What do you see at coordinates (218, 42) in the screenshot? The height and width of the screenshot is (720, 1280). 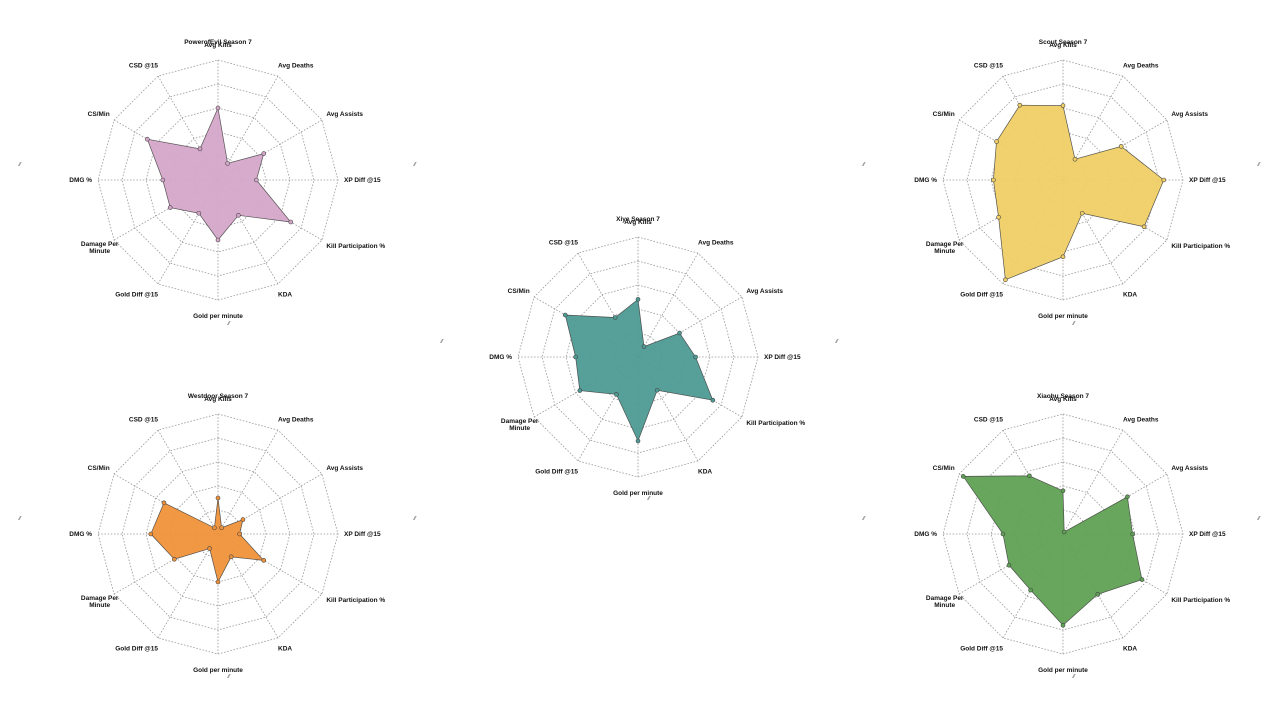 I see `chart-title: PowerofEvil Season 7` at bounding box center [218, 42].